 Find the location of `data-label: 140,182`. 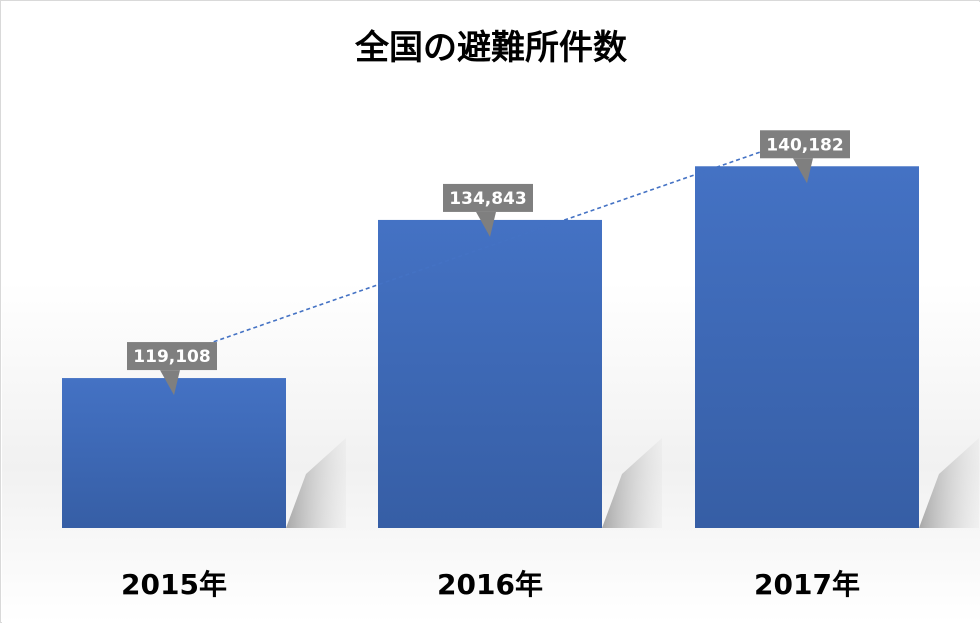

data-label: 140,182 is located at coordinates (805, 157).